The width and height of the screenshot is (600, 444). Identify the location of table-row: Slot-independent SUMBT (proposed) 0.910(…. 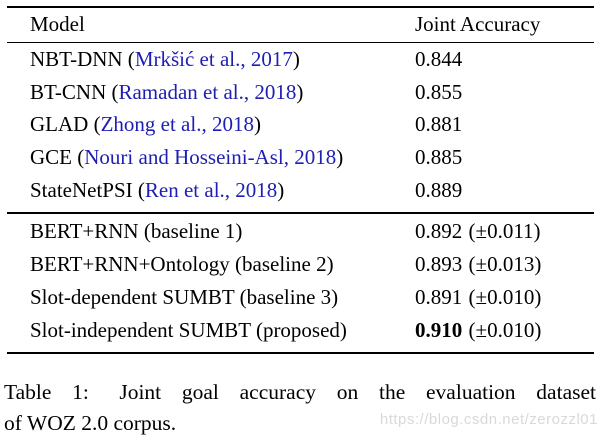
(300, 330).